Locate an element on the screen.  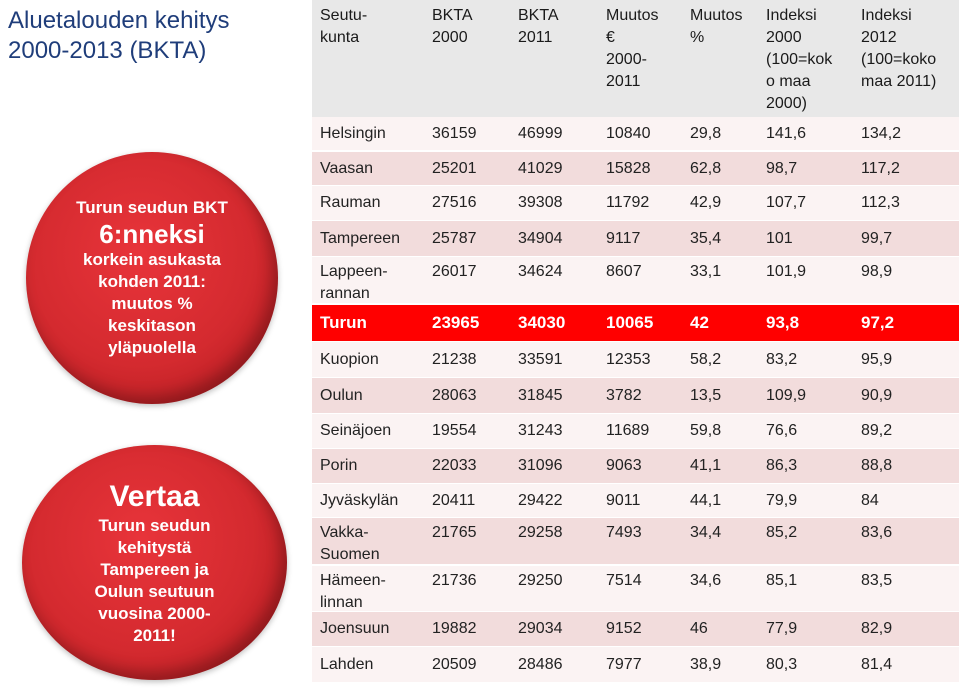
cell-bkta-2000: 22033 is located at coordinates (454, 465).